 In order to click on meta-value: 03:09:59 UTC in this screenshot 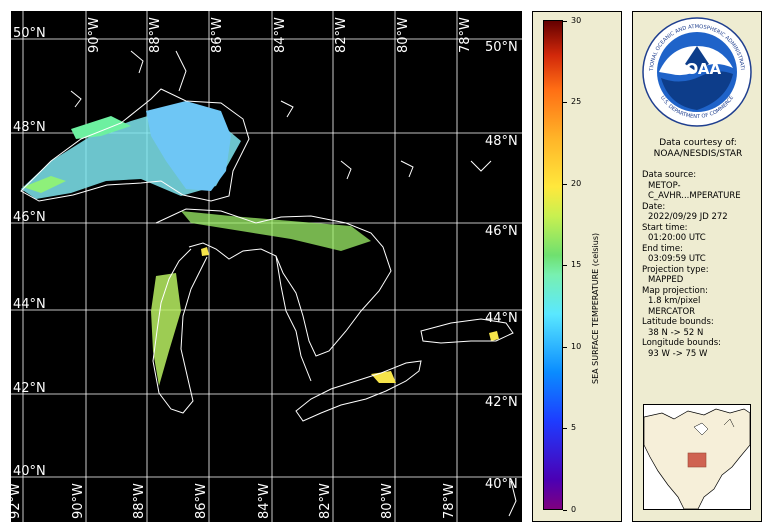, I will do `click(677, 259)`.